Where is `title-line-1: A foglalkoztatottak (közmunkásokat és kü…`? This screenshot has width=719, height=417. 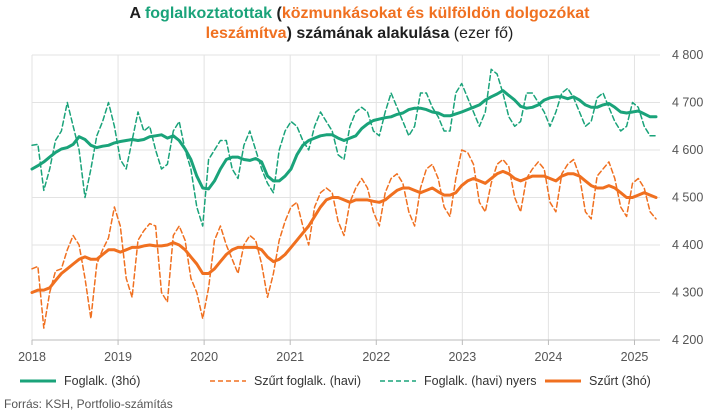
title-line-1: A foglalkoztatottak (közmunkásokat és kü… is located at coordinates (359, 14).